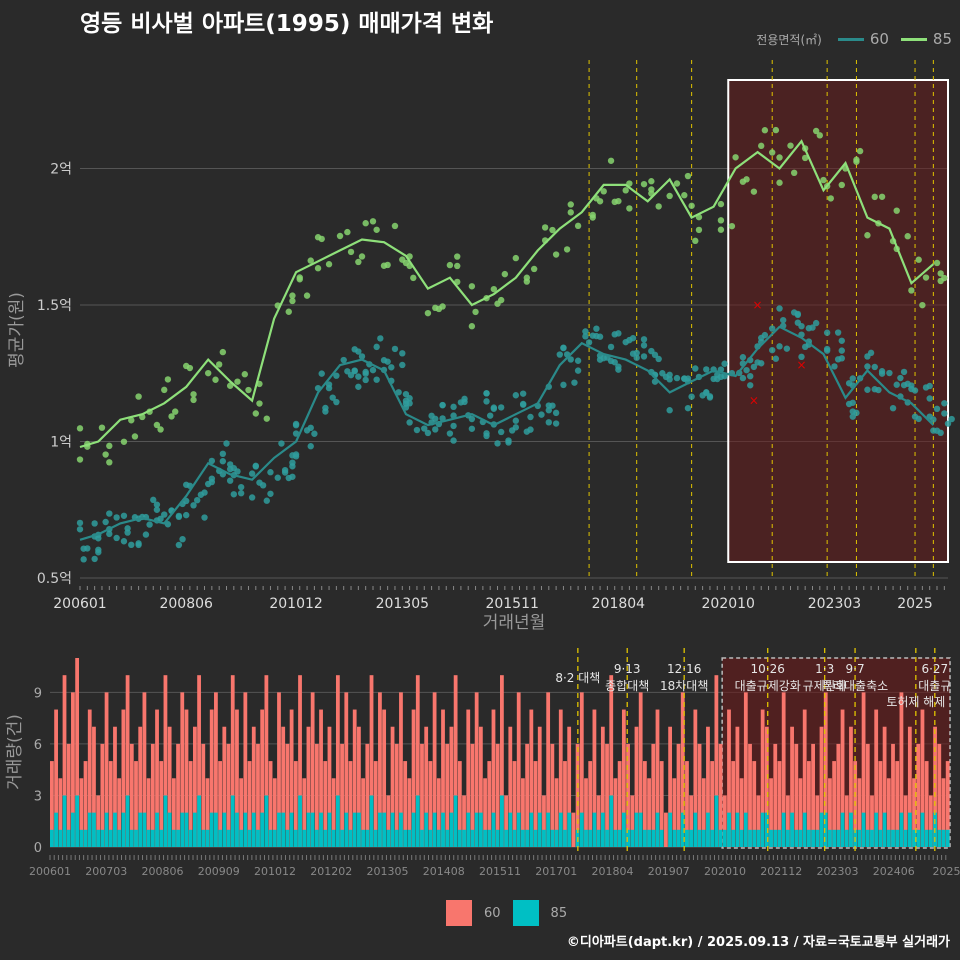 The height and width of the screenshot is (960, 960). I want to click on legend-label-60: 60, so click(879, 39).